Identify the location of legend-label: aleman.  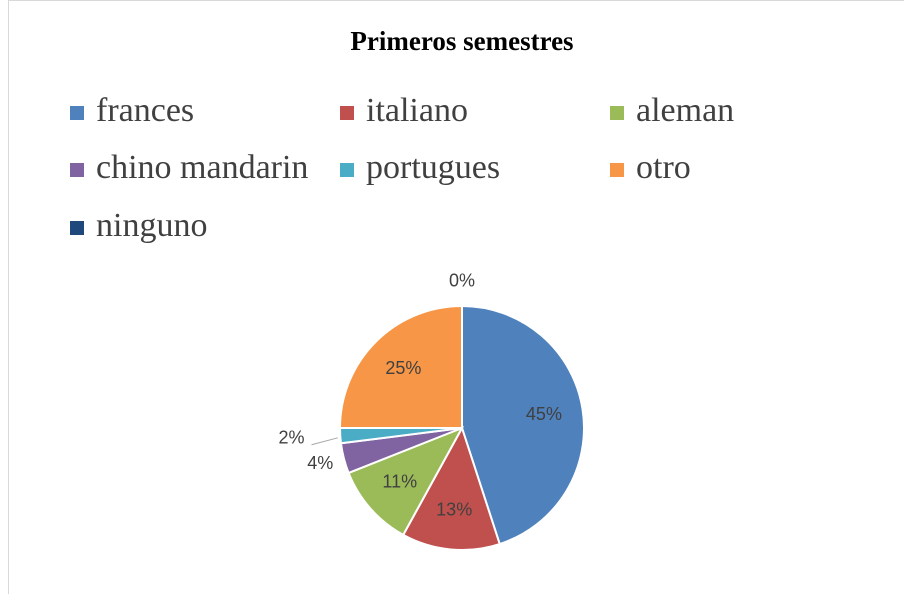
(685, 110).